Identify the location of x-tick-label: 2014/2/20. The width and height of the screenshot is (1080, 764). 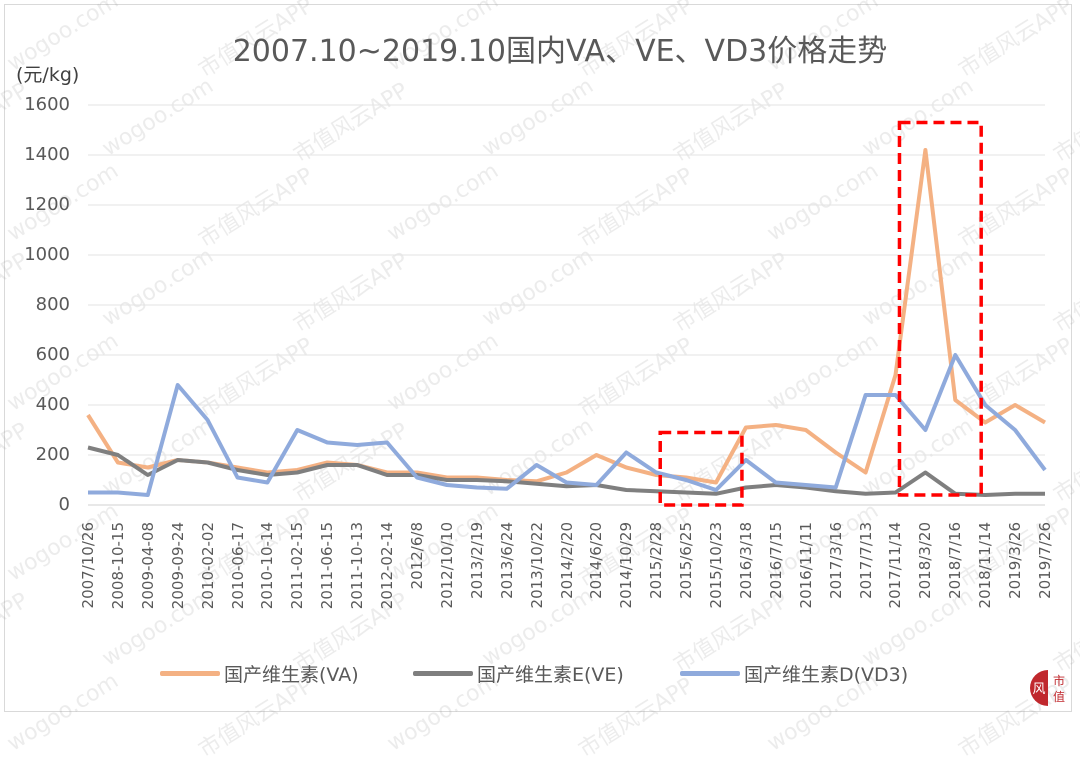
(566, 560).